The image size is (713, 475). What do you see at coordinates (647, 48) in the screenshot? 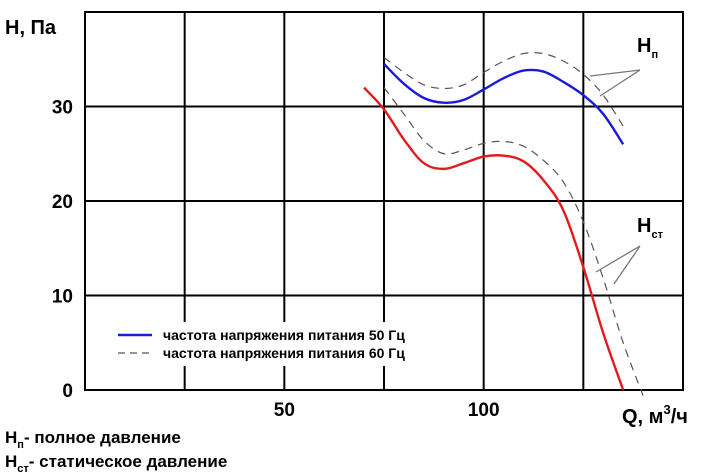
I see `curve-label-hp: Hп` at bounding box center [647, 48].